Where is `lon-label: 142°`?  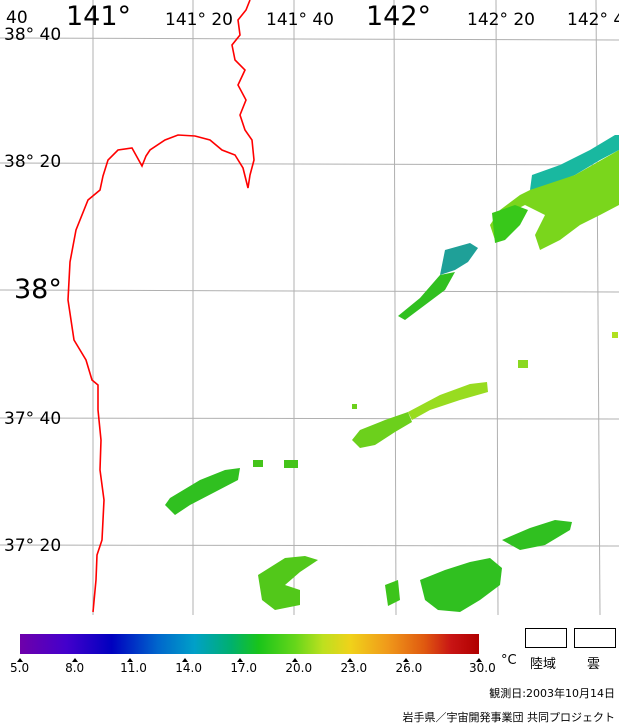 lon-label: 142° is located at coordinates (399, 16).